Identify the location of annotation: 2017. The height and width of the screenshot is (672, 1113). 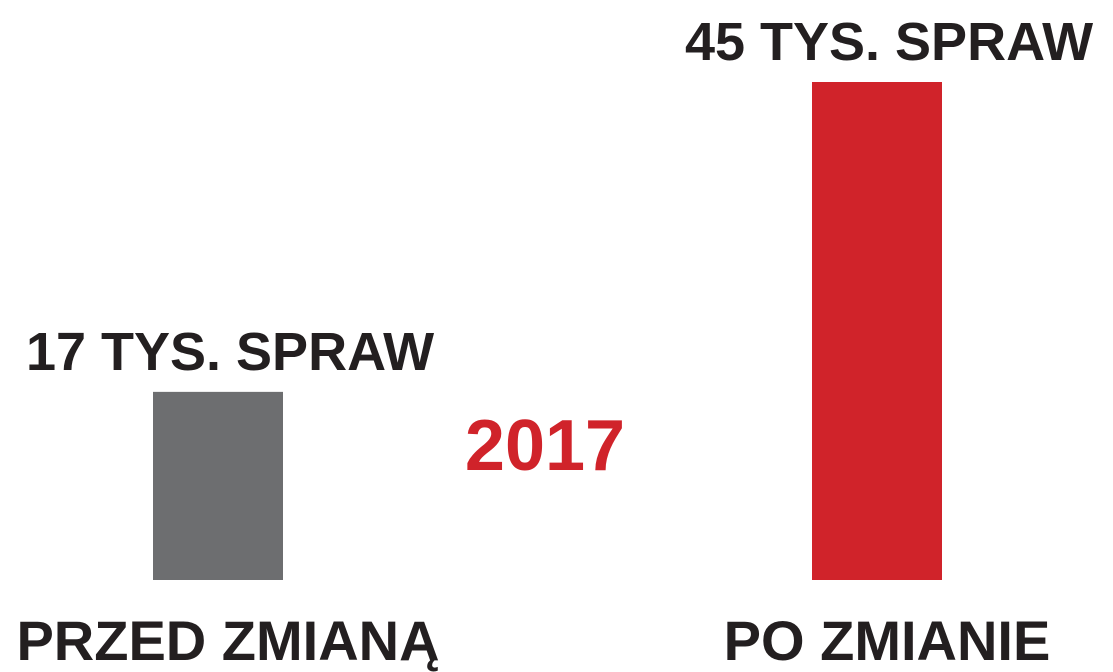
(545, 446).